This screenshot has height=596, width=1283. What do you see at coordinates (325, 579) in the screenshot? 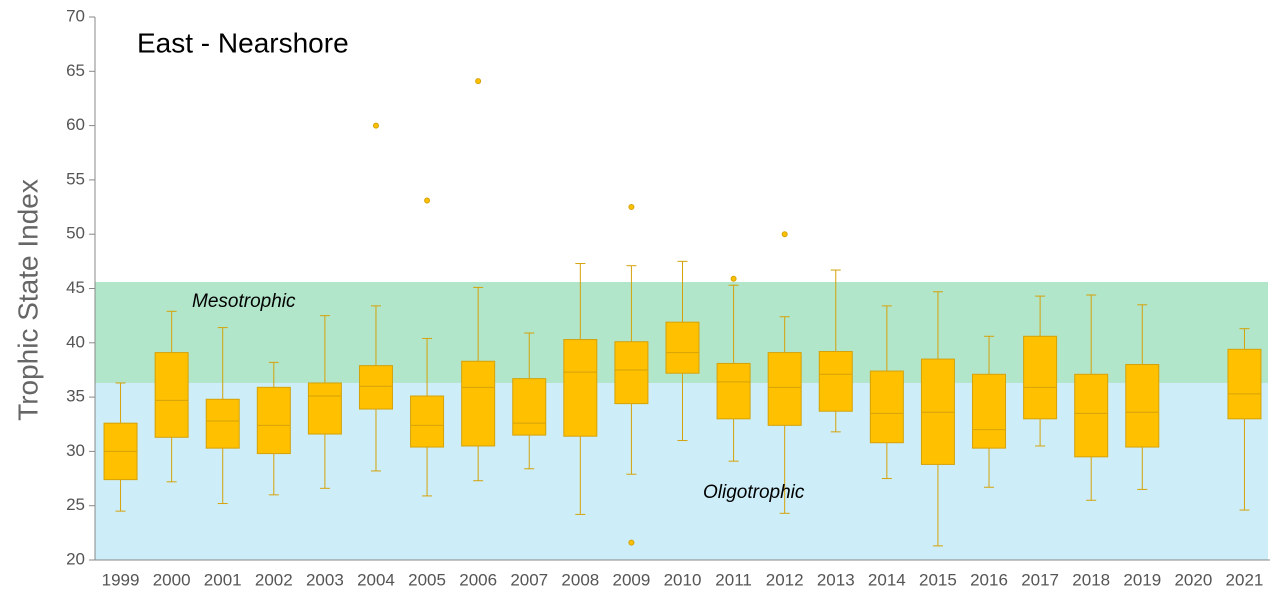
I see `x-tick-label: 2003` at bounding box center [325, 579].